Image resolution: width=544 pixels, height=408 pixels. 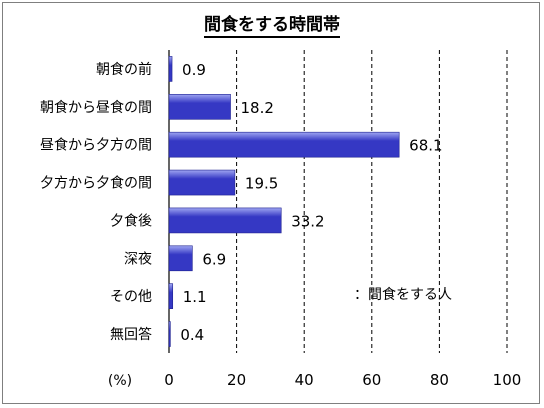 I want to click on x-tick-20: 20, so click(x=236, y=380).